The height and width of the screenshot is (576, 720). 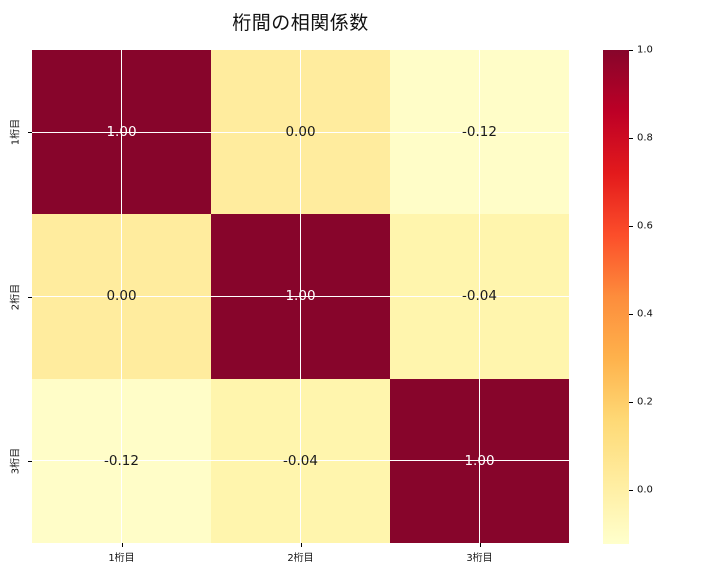 I want to click on colorbar, so click(x=616, y=297).